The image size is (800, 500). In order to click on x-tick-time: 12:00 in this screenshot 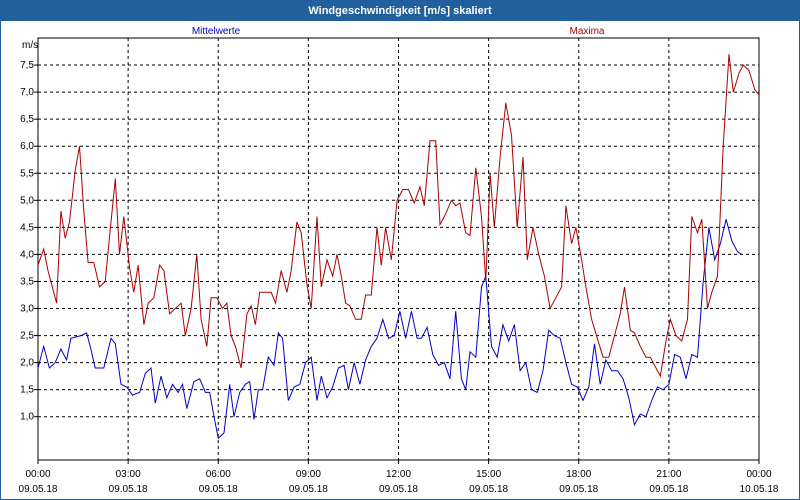, I will do `click(398, 474)`.